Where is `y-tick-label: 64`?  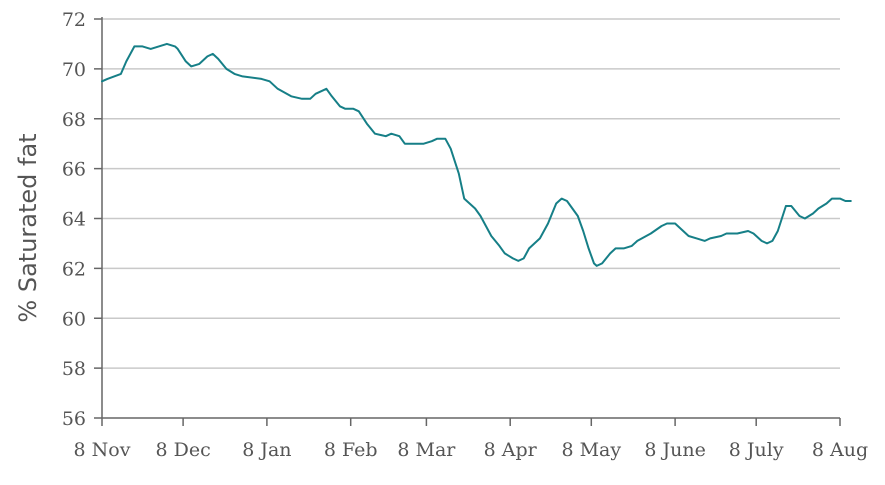
y-tick-label: 64 is located at coordinates (74, 220).